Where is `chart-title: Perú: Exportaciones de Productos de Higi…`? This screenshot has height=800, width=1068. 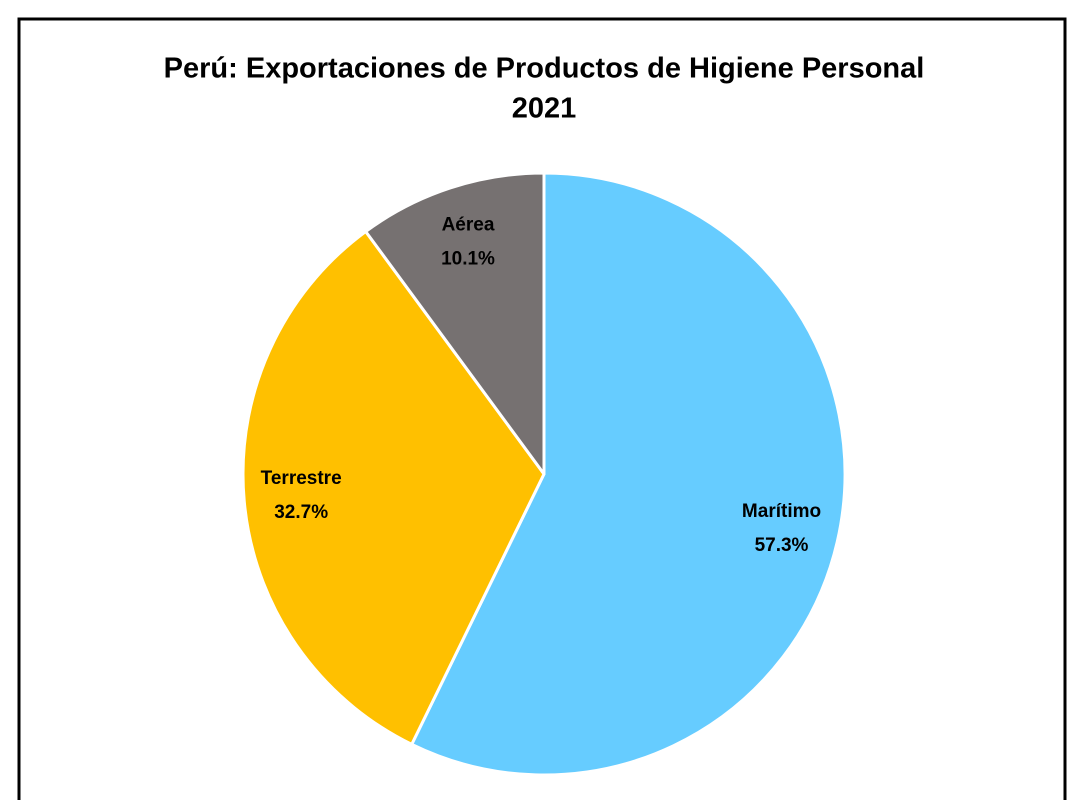 chart-title: Perú: Exportaciones de Productos de Higi… is located at coordinates (544, 69).